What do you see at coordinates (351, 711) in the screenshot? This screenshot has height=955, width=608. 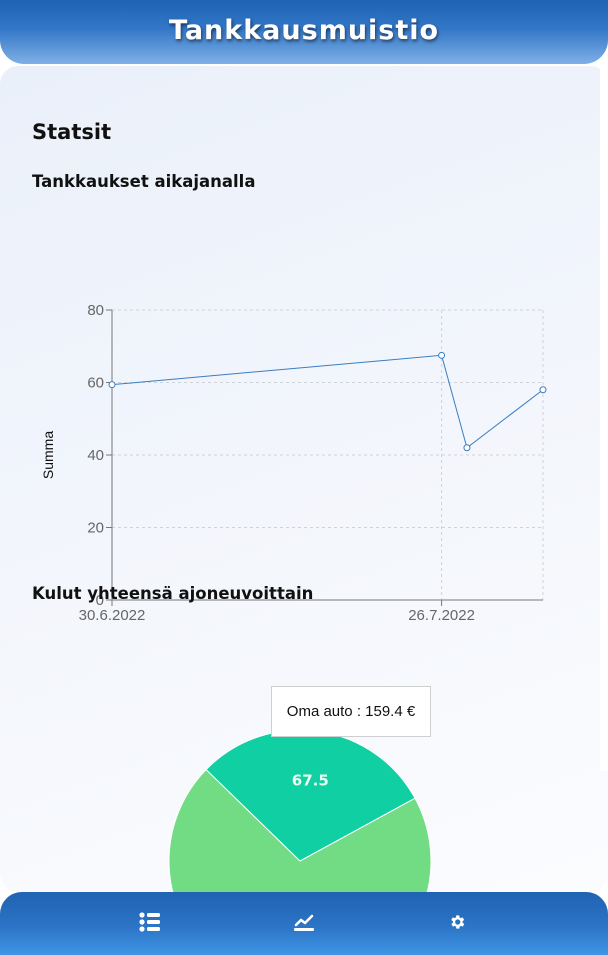 I see `pie-tooltip: Oma auto : 159.4 €` at bounding box center [351, 711].